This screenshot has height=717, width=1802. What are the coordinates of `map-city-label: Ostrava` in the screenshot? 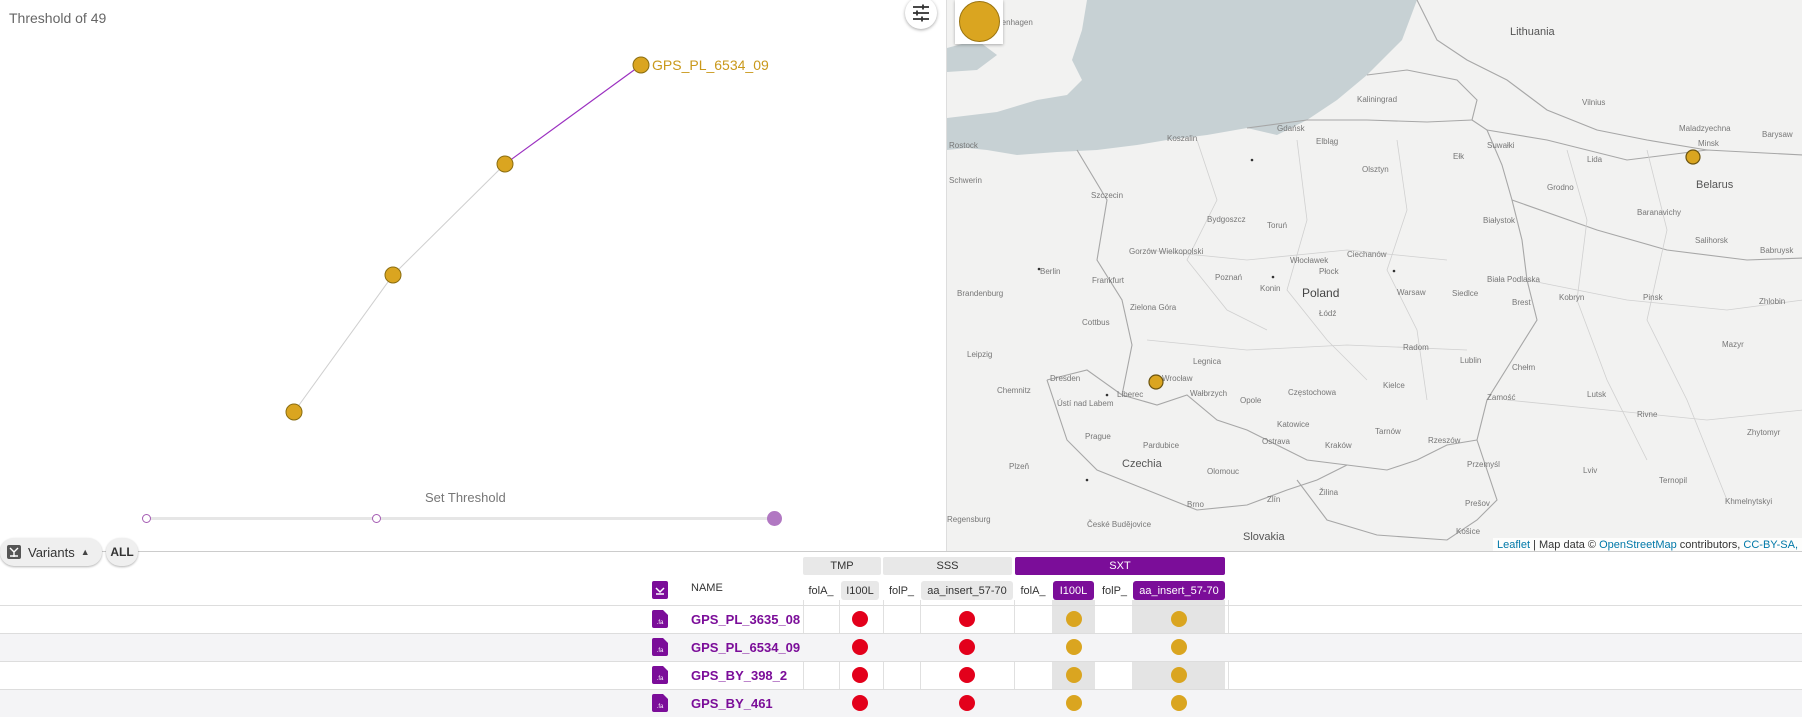 It's located at (1276, 441).